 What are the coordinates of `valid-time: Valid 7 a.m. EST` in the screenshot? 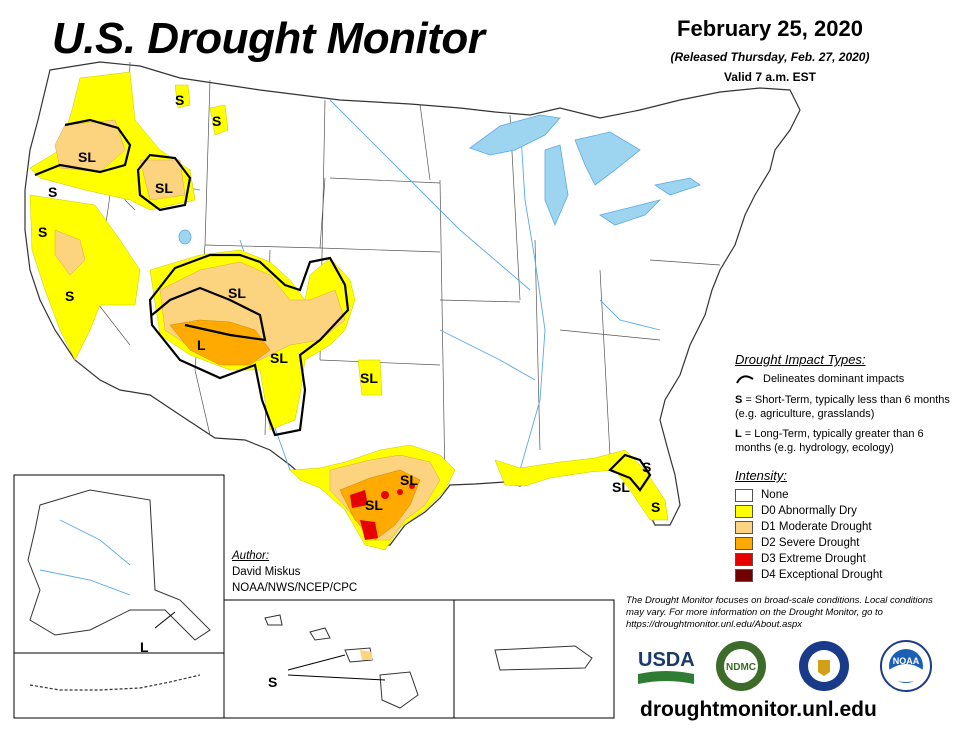 It's located at (770, 77).